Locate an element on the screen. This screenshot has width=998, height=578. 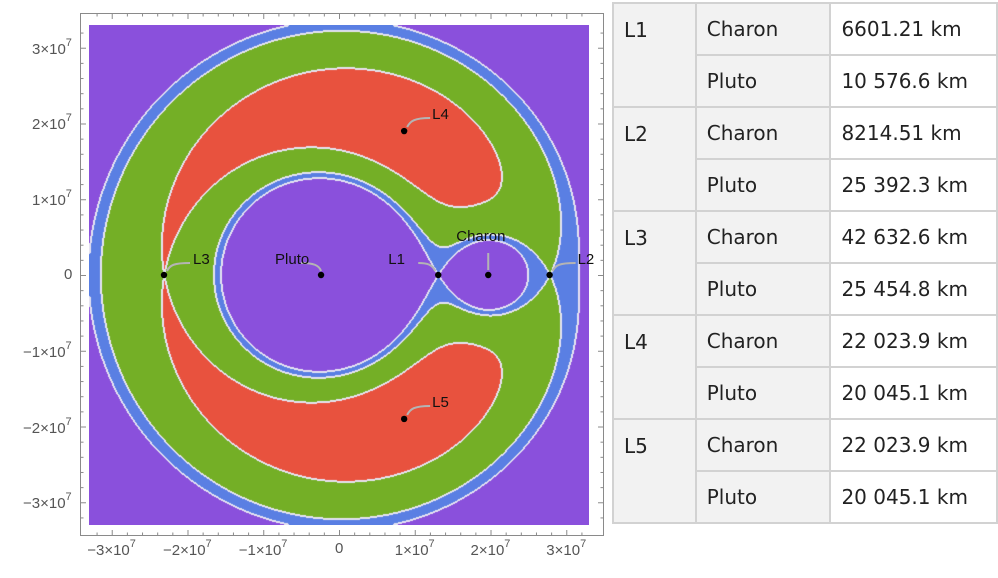
y-tick-label: 3×10⁷ is located at coordinates (52, 47).